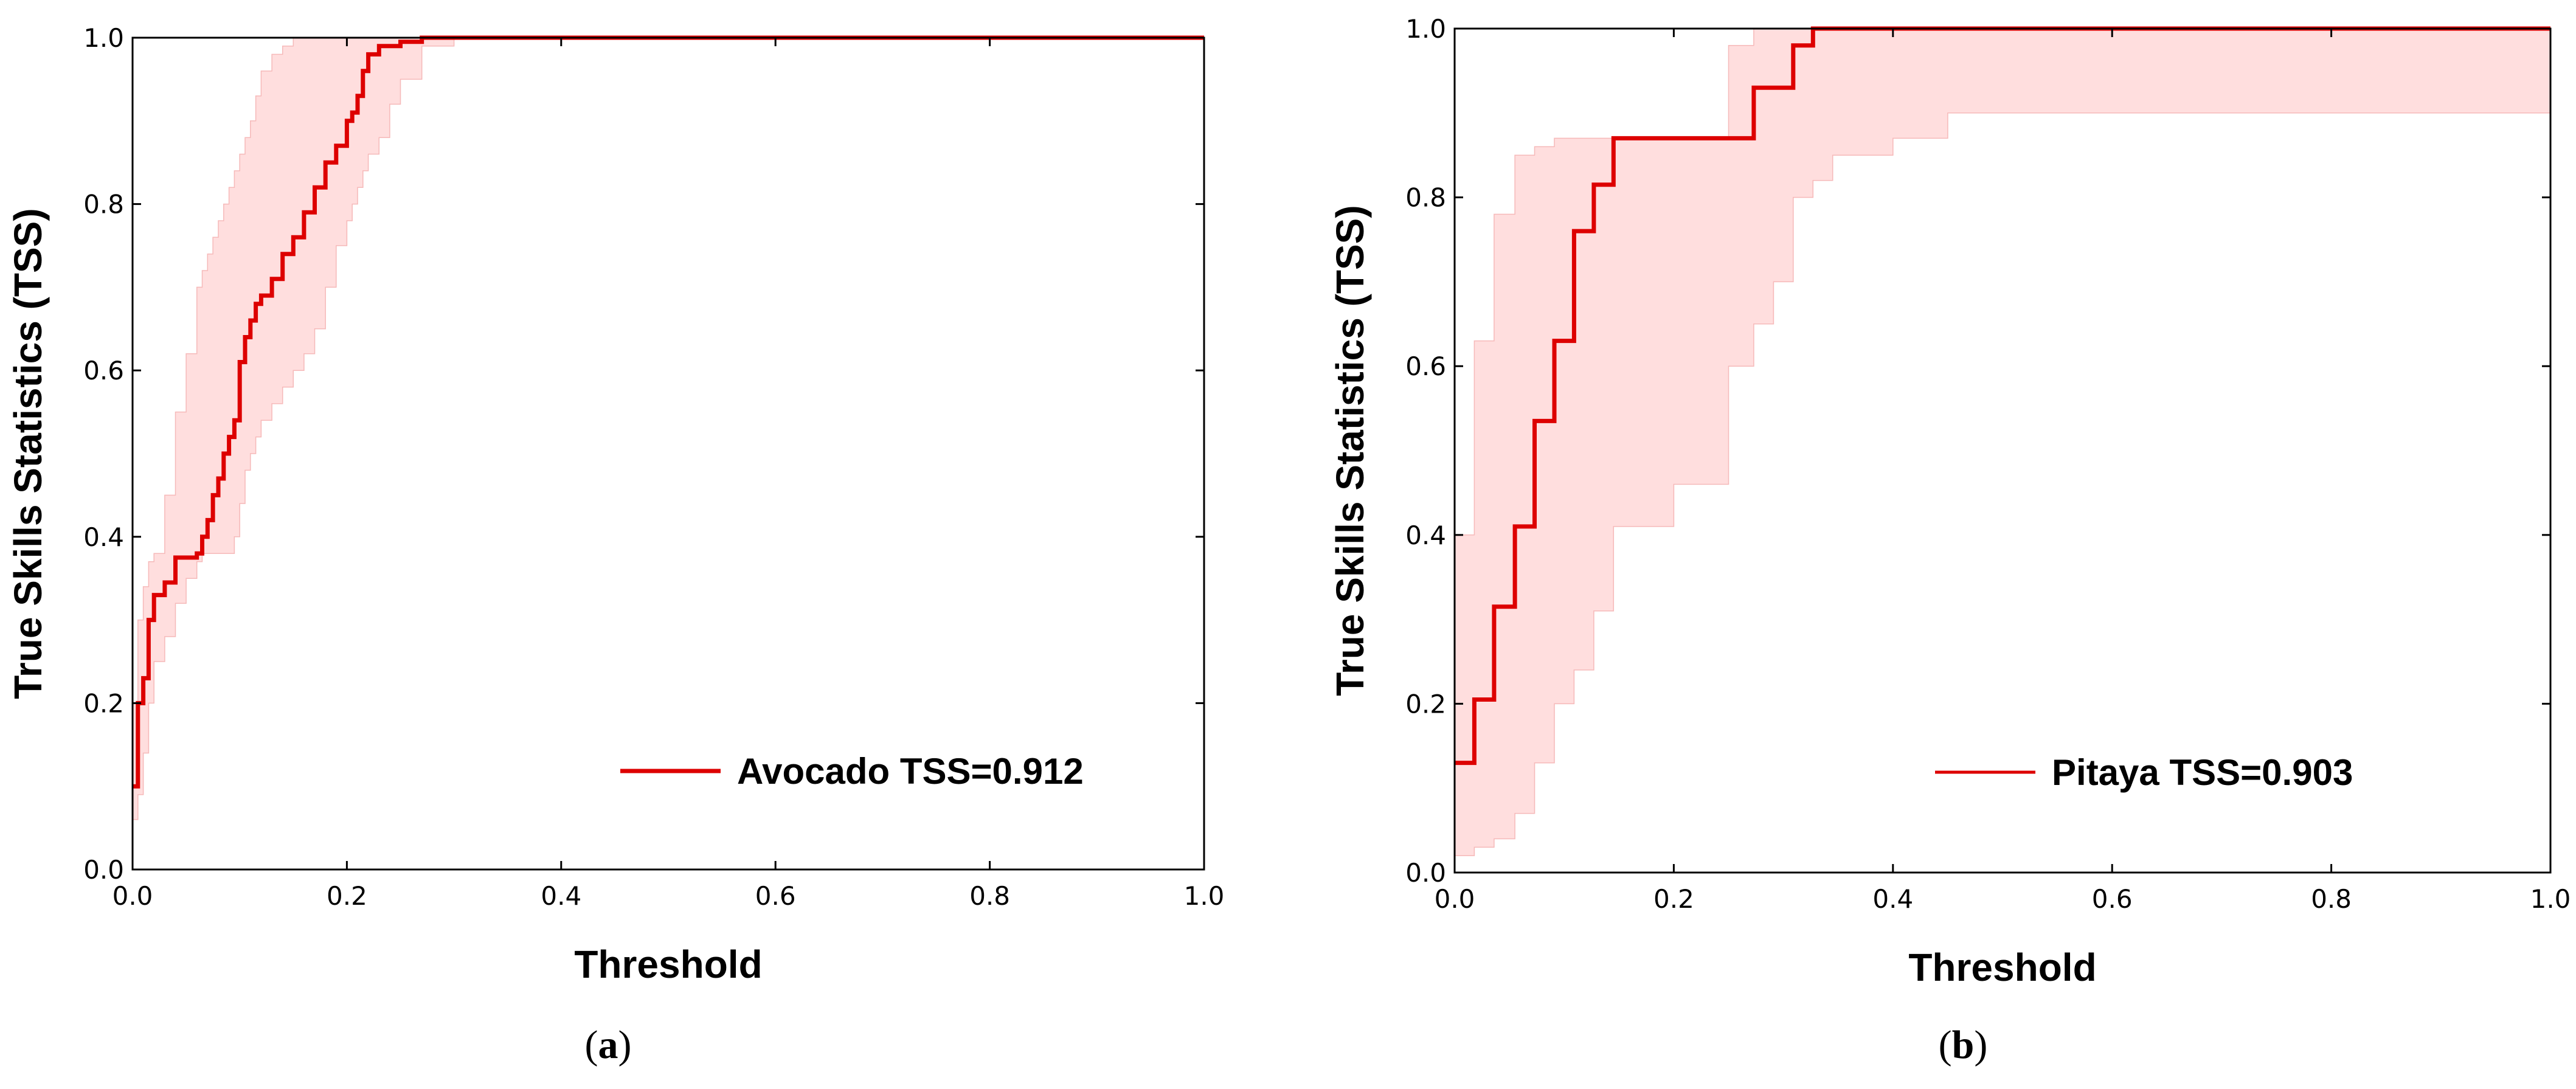 The width and height of the screenshot is (2576, 1089). I want to click on panel-caption: (a), so click(608, 1045).